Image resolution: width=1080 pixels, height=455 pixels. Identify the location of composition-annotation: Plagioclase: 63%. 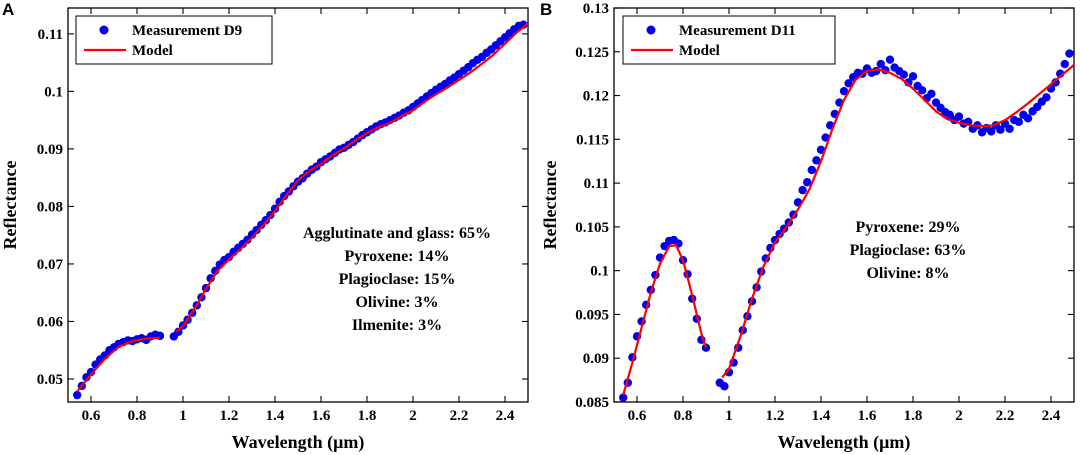
(908, 250).